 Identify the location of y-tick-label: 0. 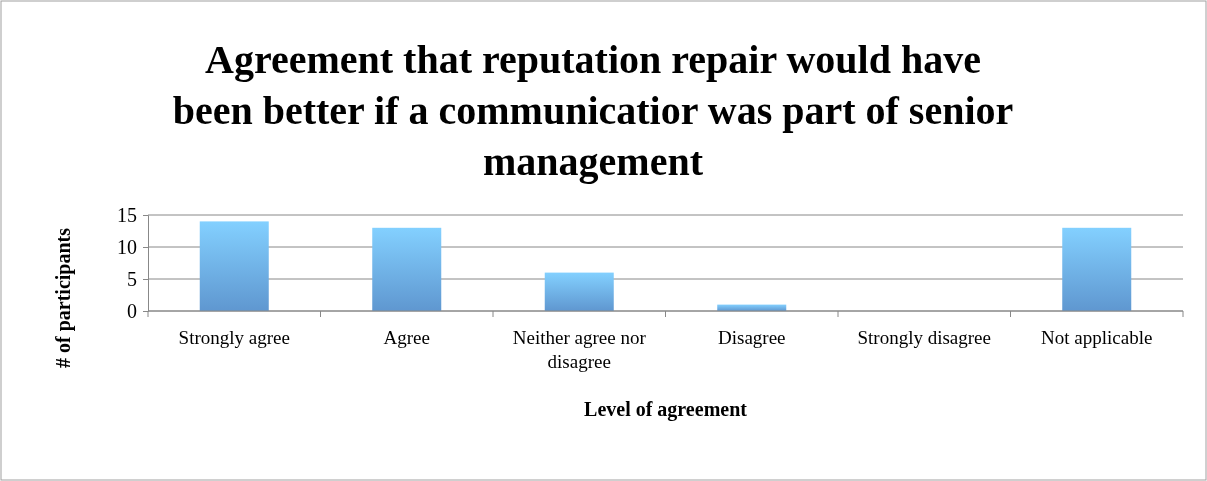
(132, 310).